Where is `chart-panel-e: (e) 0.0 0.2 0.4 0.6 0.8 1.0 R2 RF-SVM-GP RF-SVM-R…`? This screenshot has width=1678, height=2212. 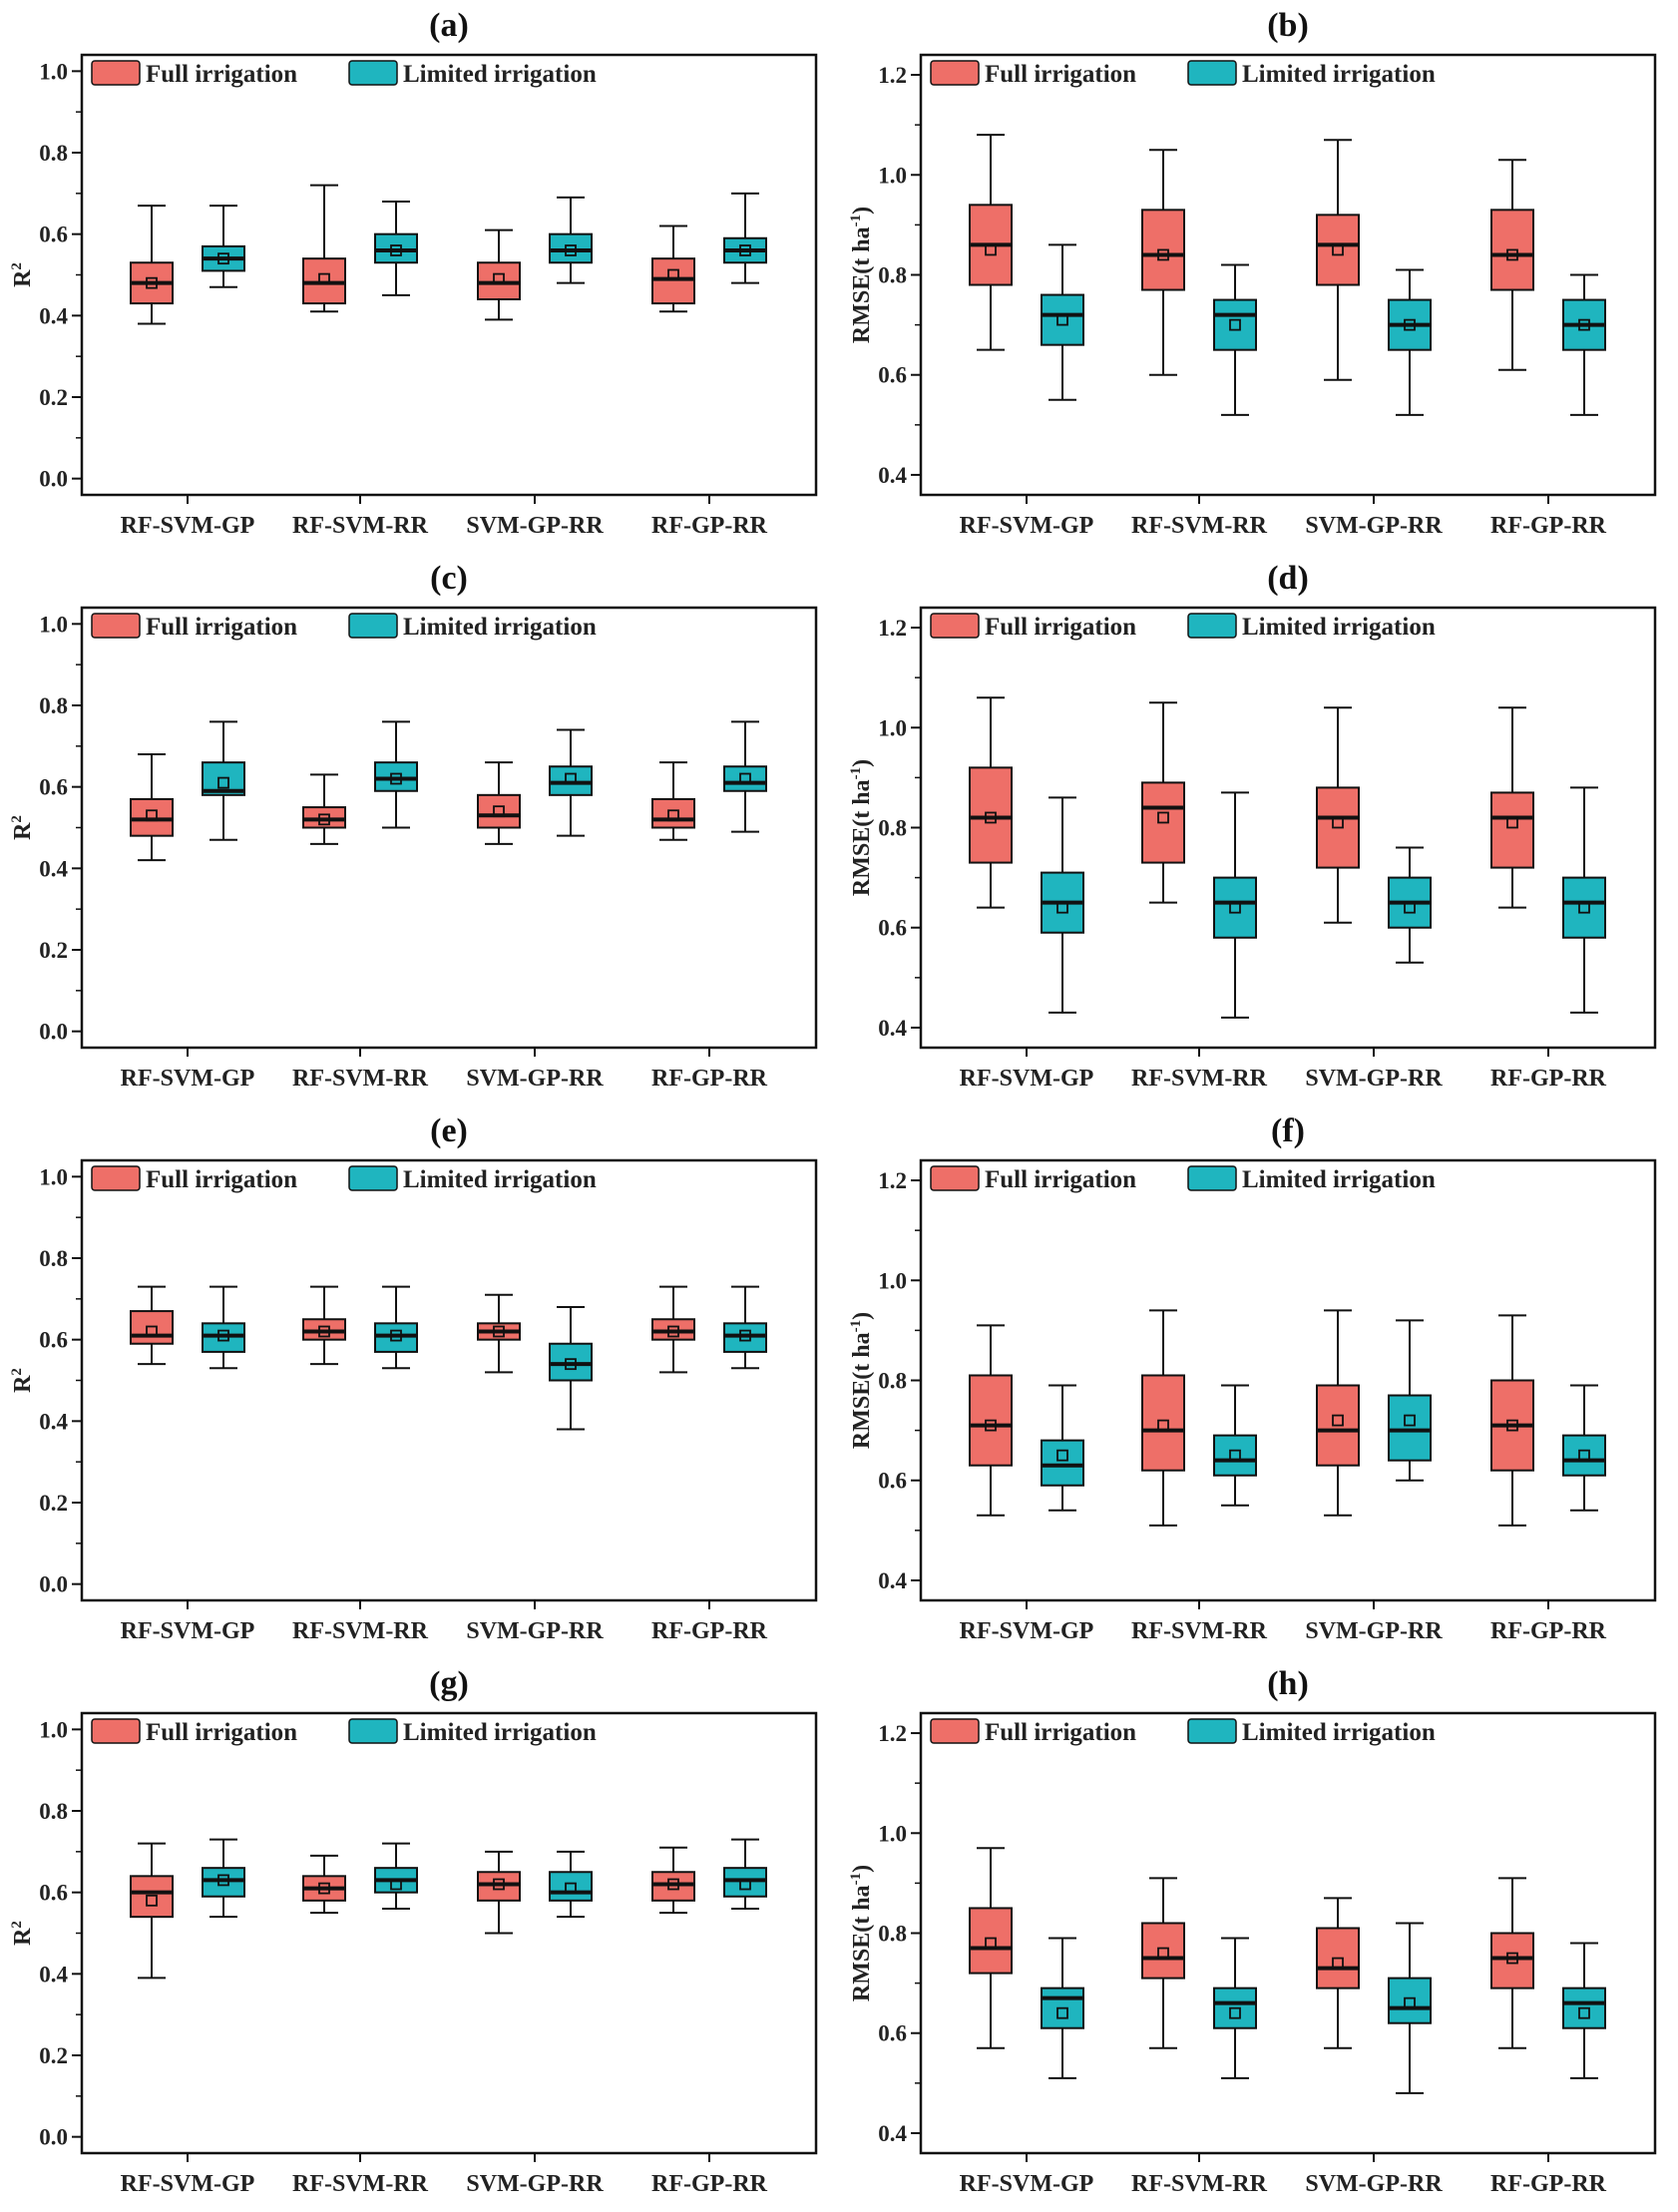 chart-panel-e: (e) 0.0 0.2 0.4 0.6 0.8 1.0 R2 RF-SVM-GP RF-SVM-R… is located at coordinates (419, 1382).